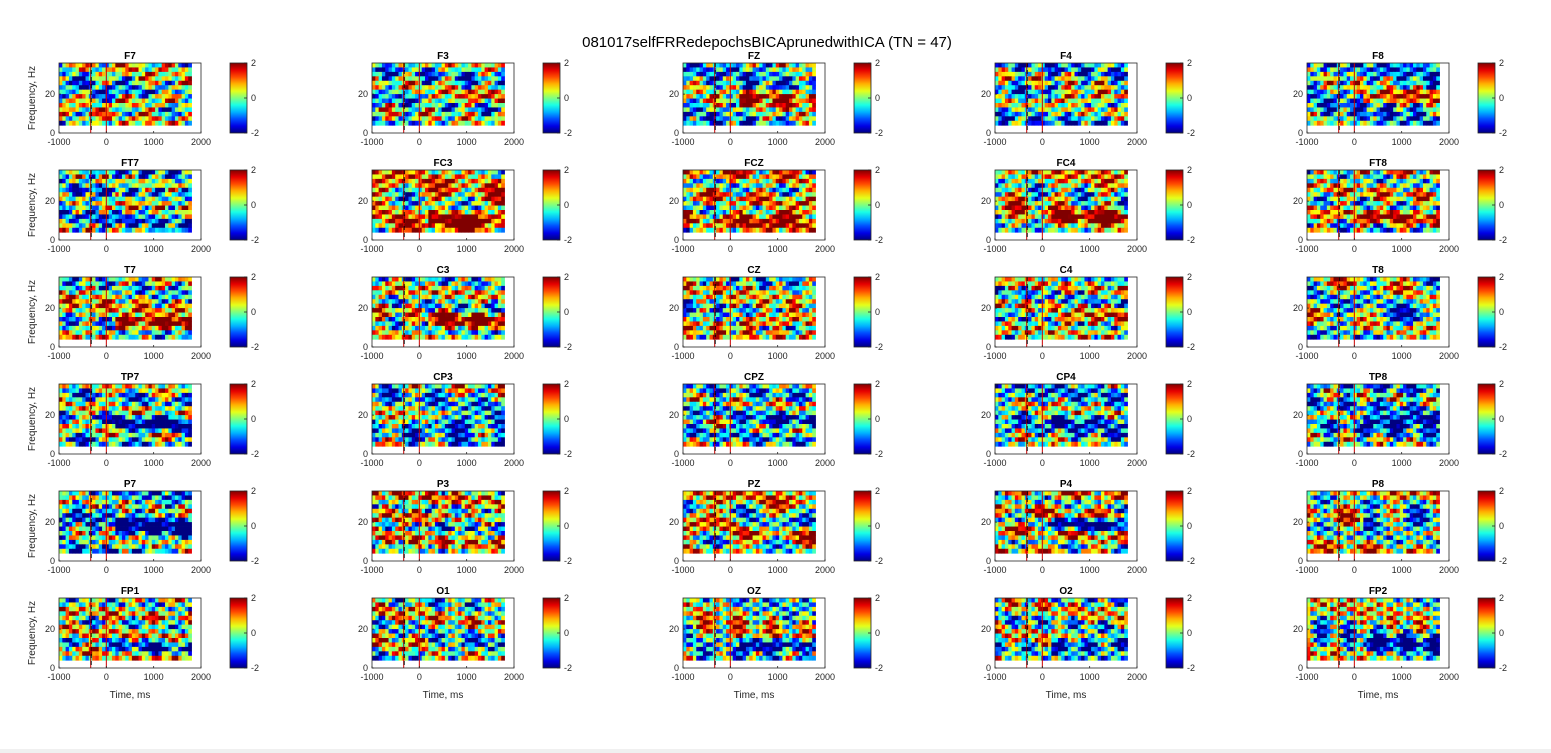 The height and width of the screenshot is (753, 1551). What do you see at coordinates (1373, 522) in the screenshot?
I see `heatmap-p8` at bounding box center [1373, 522].